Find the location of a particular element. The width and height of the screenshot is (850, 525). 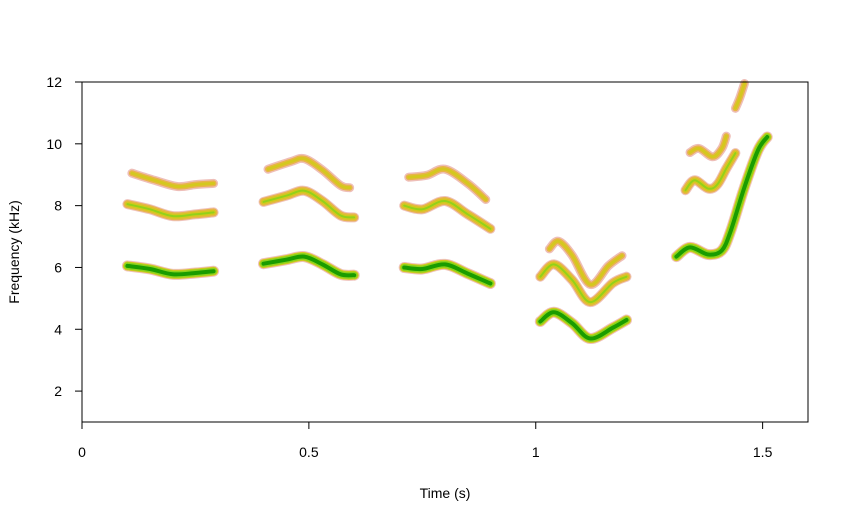

y-axis-title: Frequency (kHz) is located at coordinates (14, 251).